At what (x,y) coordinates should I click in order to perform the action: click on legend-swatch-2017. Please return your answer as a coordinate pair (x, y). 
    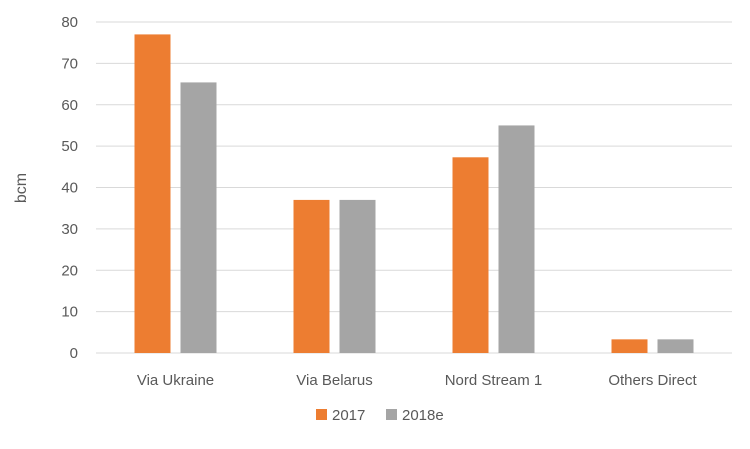
    Looking at the image, I should click on (321, 414).